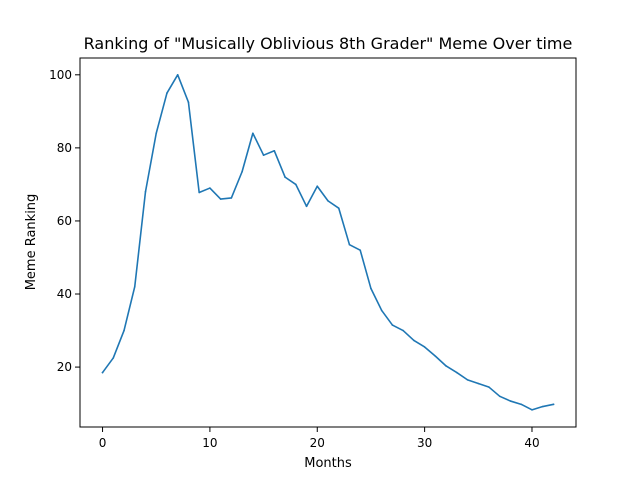 The width and height of the screenshot is (640, 480). What do you see at coordinates (209, 443) in the screenshot?
I see `x-tick-label: 10` at bounding box center [209, 443].